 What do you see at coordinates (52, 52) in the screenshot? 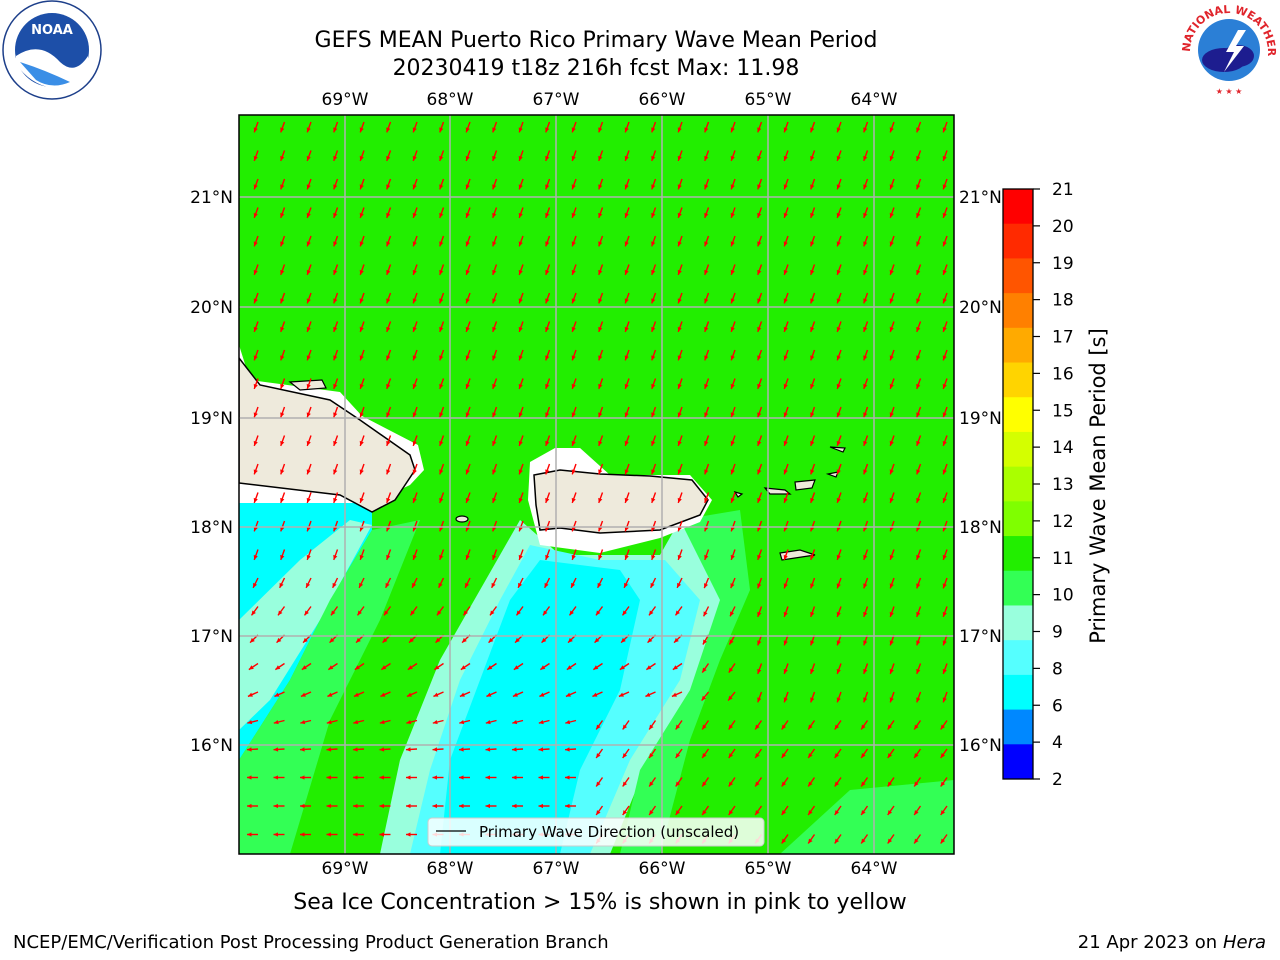
I see `noaa-logo: NOAA` at bounding box center [52, 52].